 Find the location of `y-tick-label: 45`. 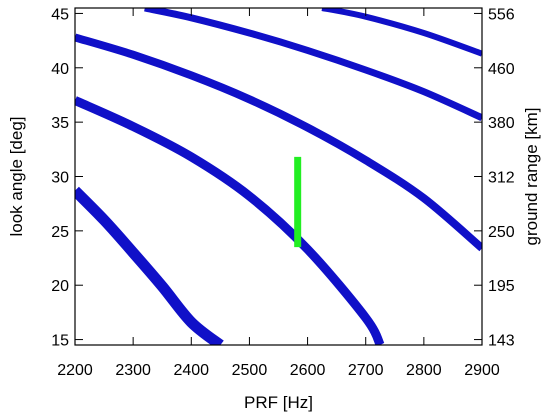

y-tick-label: 45 is located at coordinates (60, 14).